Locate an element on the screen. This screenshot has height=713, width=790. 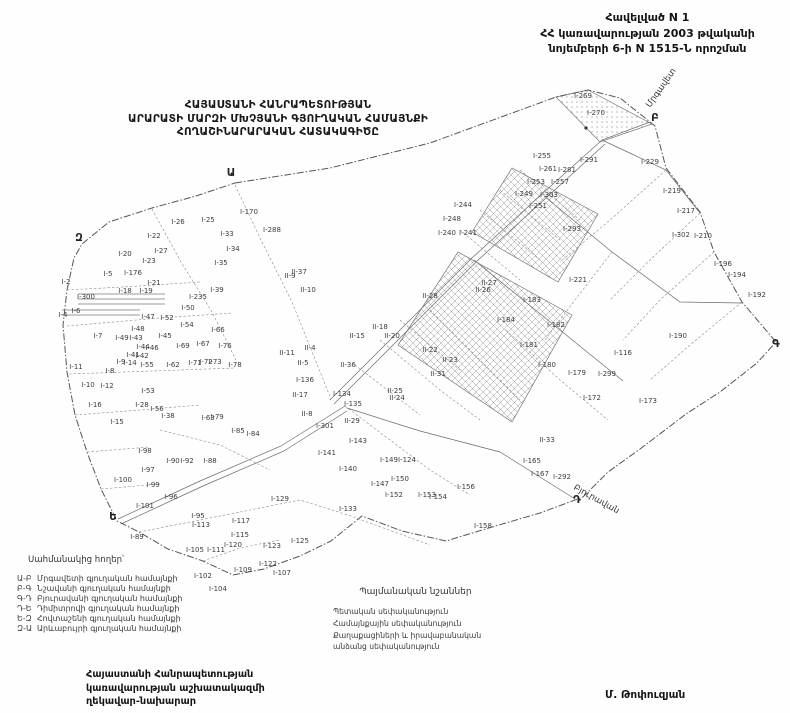
parcel-label: I-46 is located at coordinates (152, 348).